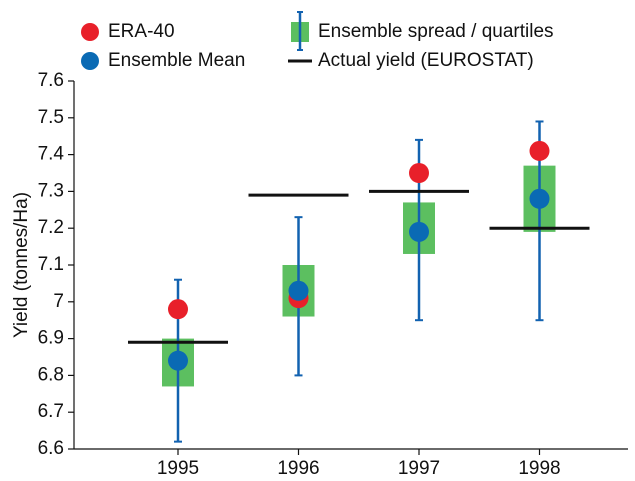 This screenshot has height=481, width=635. Describe the element at coordinates (21, 265) in the screenshot. I see `y-axis-label: Yield (tonnes/Ha)` at that location.